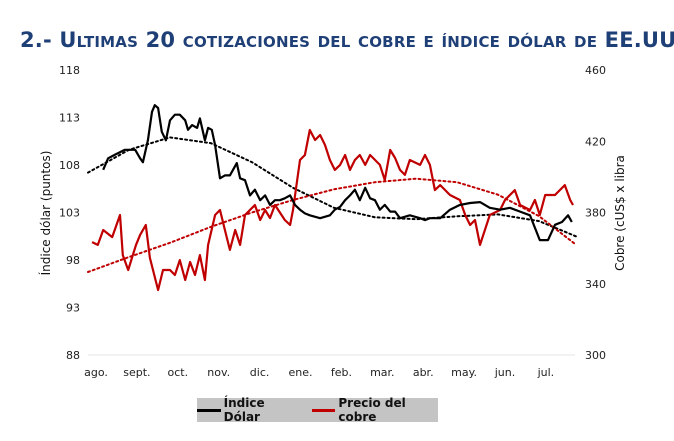 Image resolution: width=674 pixels, height=441 pixels. What do you see at coordinates (300, 372) in the screenshot?
I see `x-tick-label: ene.` at bounding box center [300, 372].